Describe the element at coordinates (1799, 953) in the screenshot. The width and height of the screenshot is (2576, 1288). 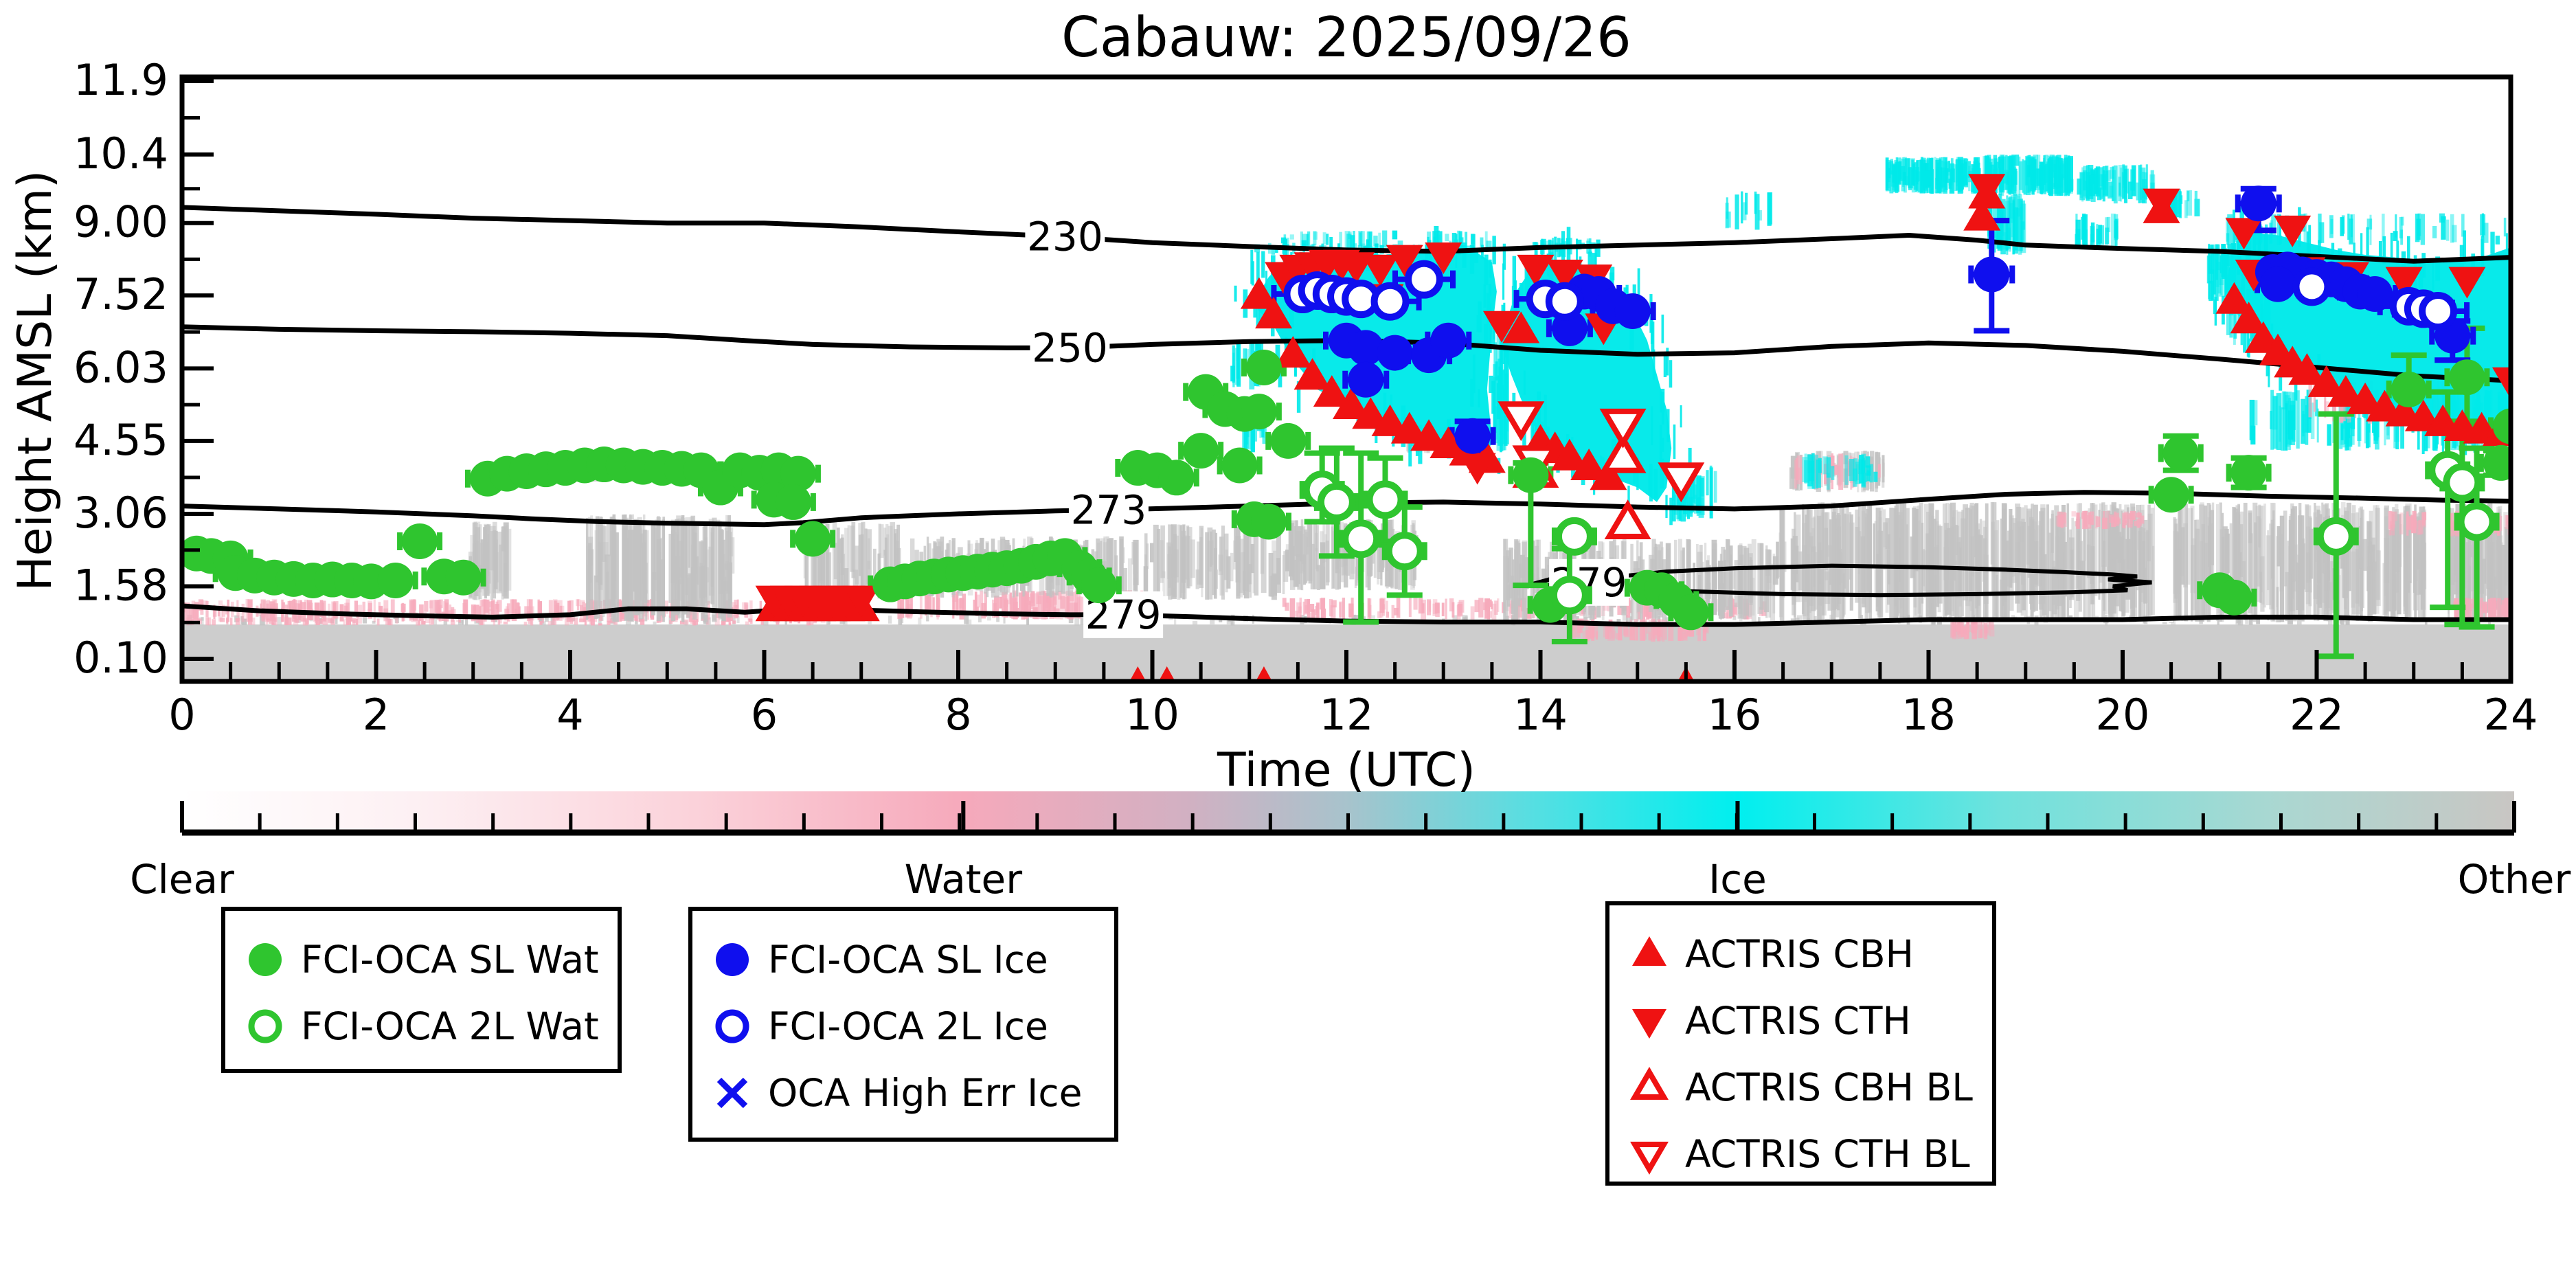
I see `legend-item-label: ACTRIS CBH` at that location.